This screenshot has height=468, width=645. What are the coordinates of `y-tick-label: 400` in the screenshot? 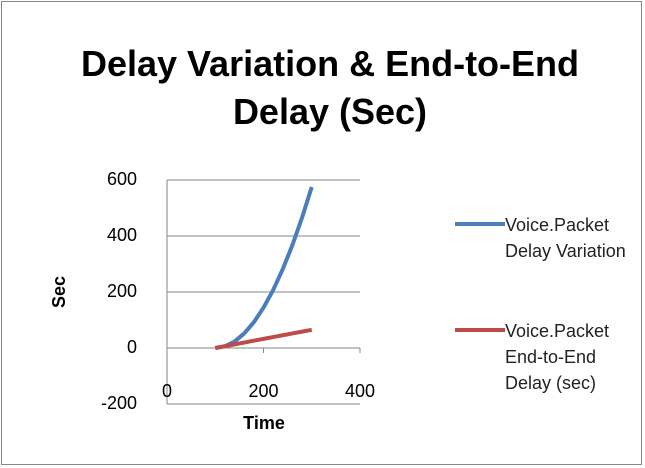 It's located at (122, 235).